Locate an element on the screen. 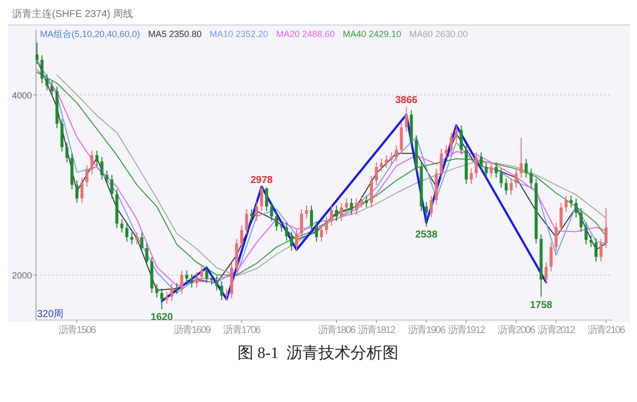 The height and width of the screenshot is (402, 637). legend: MA组合(5,10,20,40,60,0) MA5 2350.80 MA10 2352.20 MA20 2488.60 MA40 2429.10 MA60 2630.00 is located at coordinates (254, 34).